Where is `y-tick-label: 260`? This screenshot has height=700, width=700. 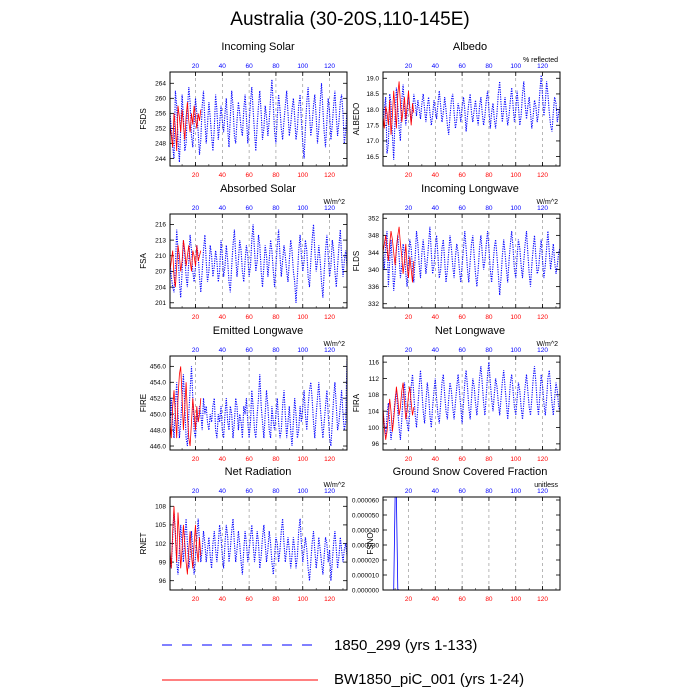
y-tick-label: 260 is located at coordinates (160, 99).